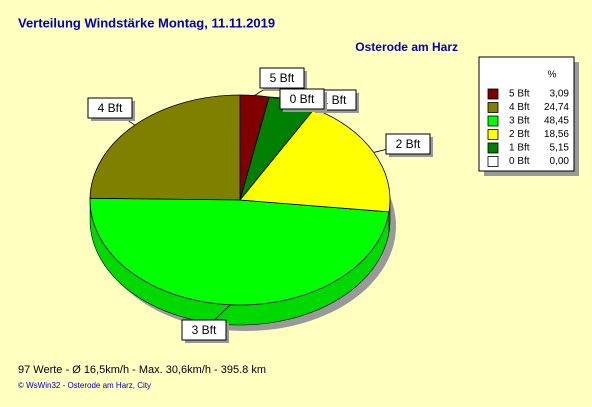 This screenshot has width=592, height=407. Describe the element at coordinates (334, 100) in the screenshot. I see `slice-label: 1 Bft` at that location.